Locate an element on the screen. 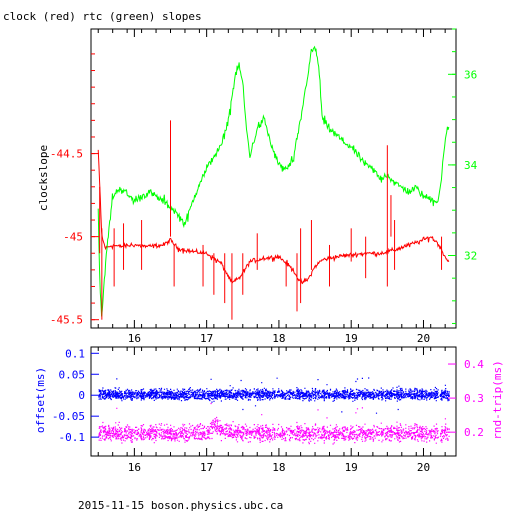 This screenshot has width=512, height=512. top-x-tick-label: 16 is located at coordinates (134, 338).